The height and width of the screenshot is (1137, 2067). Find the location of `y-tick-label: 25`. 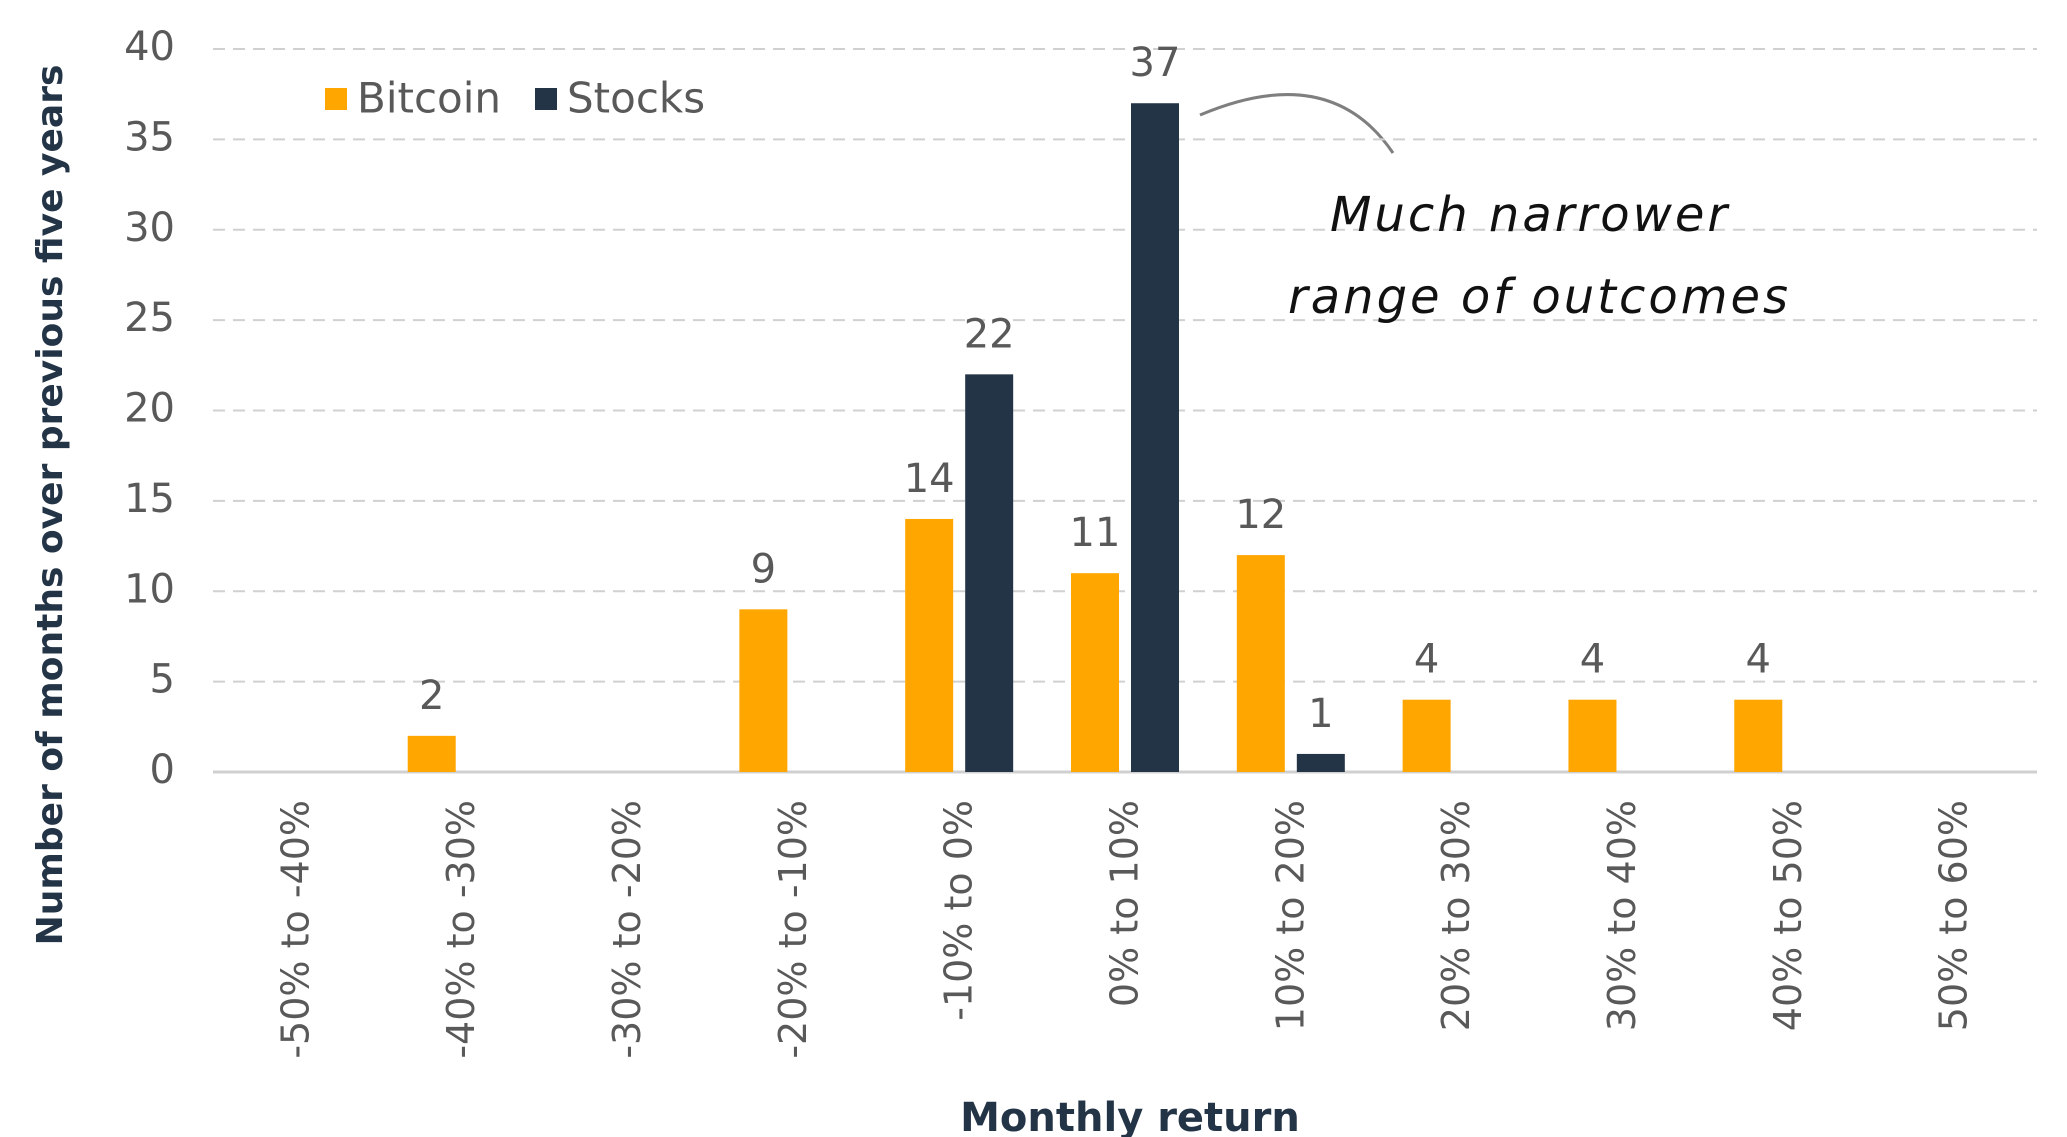

y-tick-label: 25 is located at coordinates (149, 318).